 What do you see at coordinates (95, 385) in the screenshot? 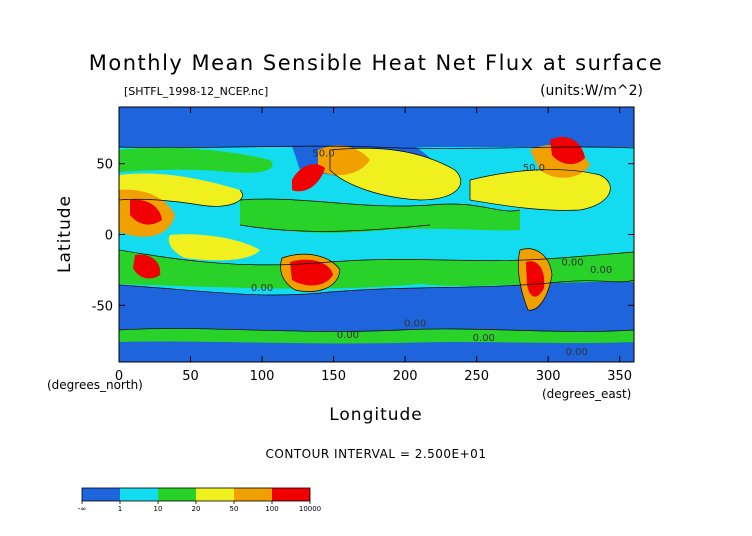
I see `y-unit-label: (degrees_north)` at bounding box center [95, 385].